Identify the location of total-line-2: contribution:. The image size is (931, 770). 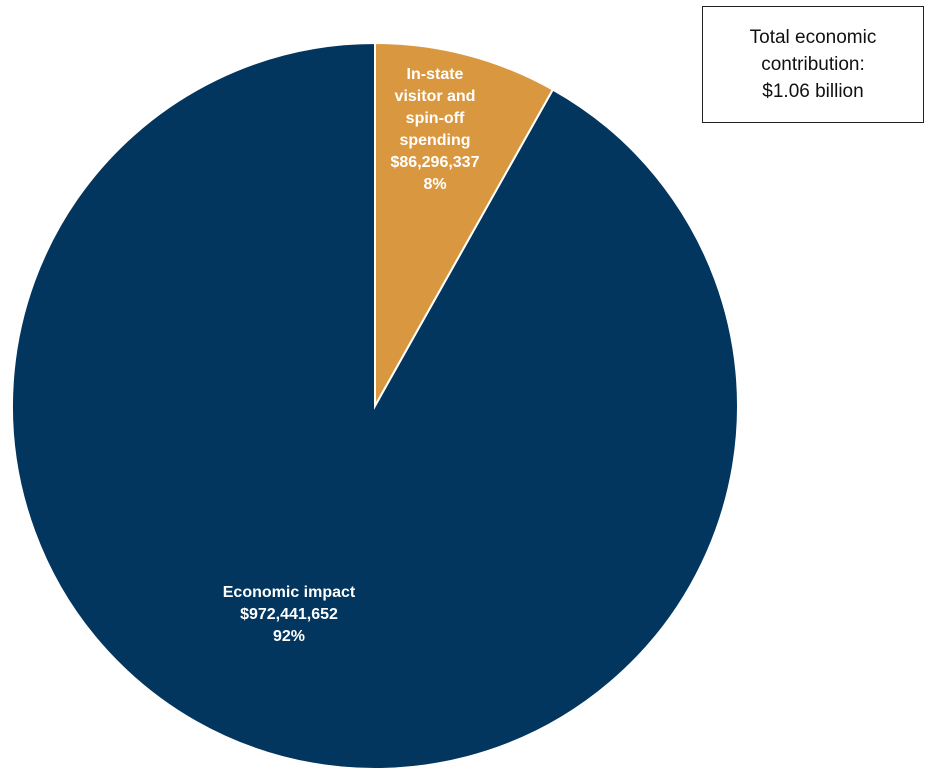
(813, 64).